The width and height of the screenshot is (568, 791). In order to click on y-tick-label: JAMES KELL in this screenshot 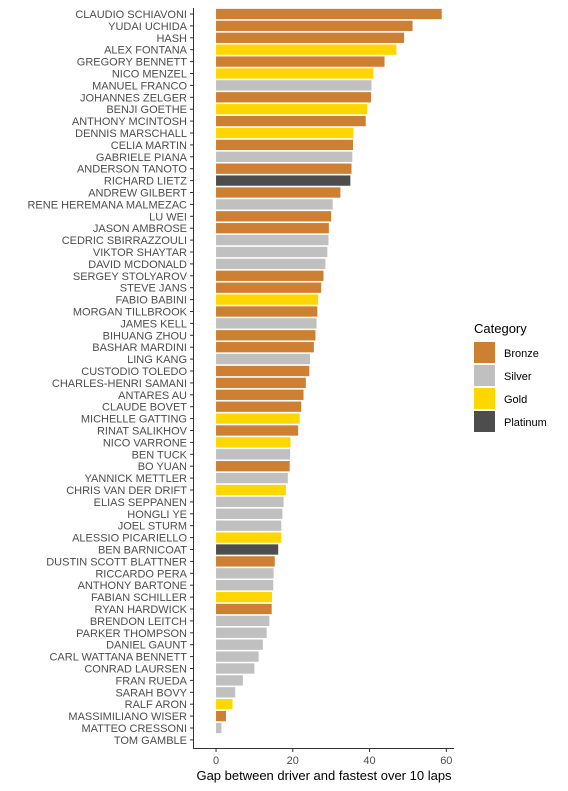, I will do `click(153, 324)`.